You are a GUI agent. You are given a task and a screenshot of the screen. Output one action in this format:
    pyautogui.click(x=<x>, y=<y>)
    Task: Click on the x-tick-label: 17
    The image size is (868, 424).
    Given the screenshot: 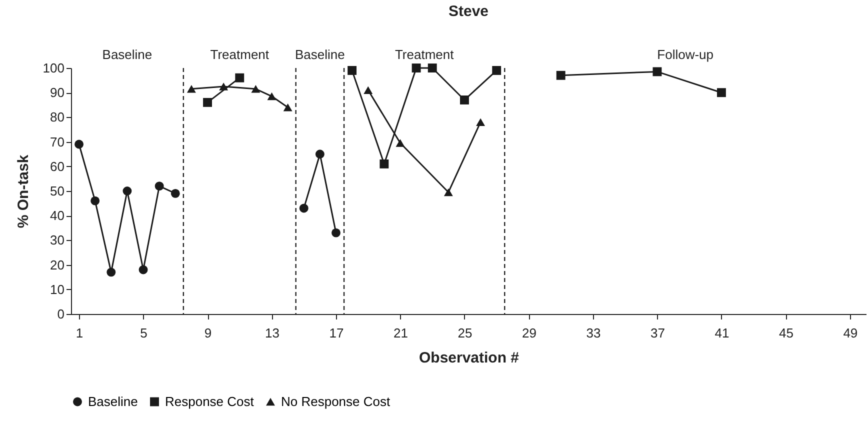 What is the action you would take?
    pyautogui.click(x=336, y=333)
    